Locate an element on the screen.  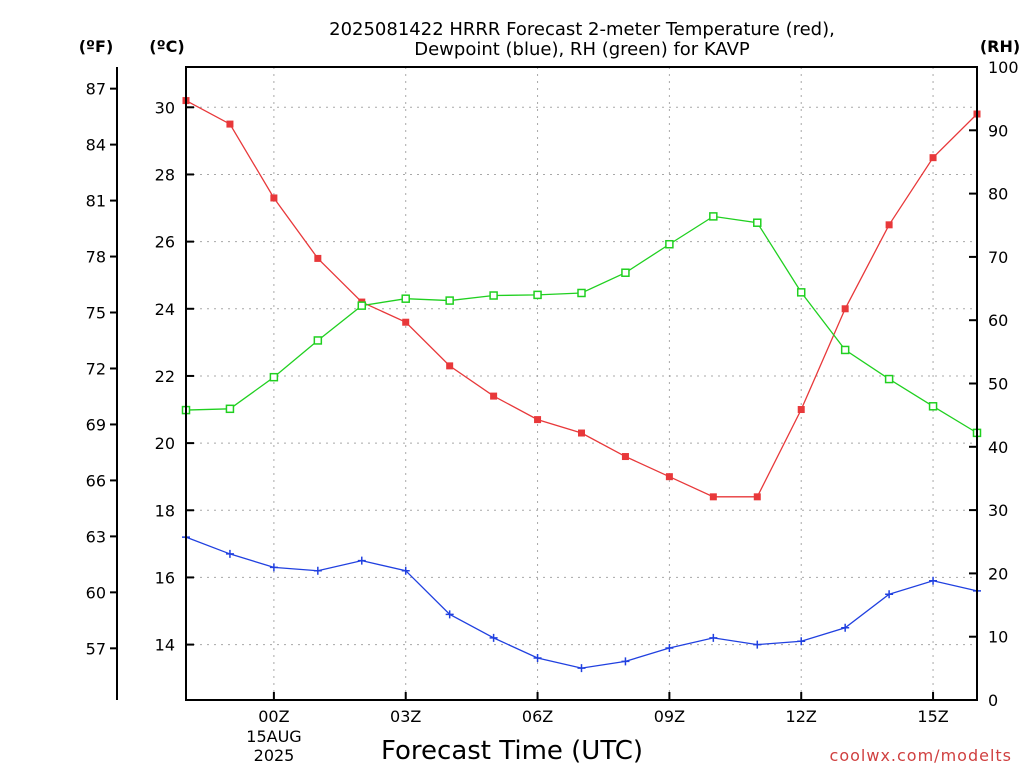
rh-unit-label: (RH) is located at coordinates (1000, 46).